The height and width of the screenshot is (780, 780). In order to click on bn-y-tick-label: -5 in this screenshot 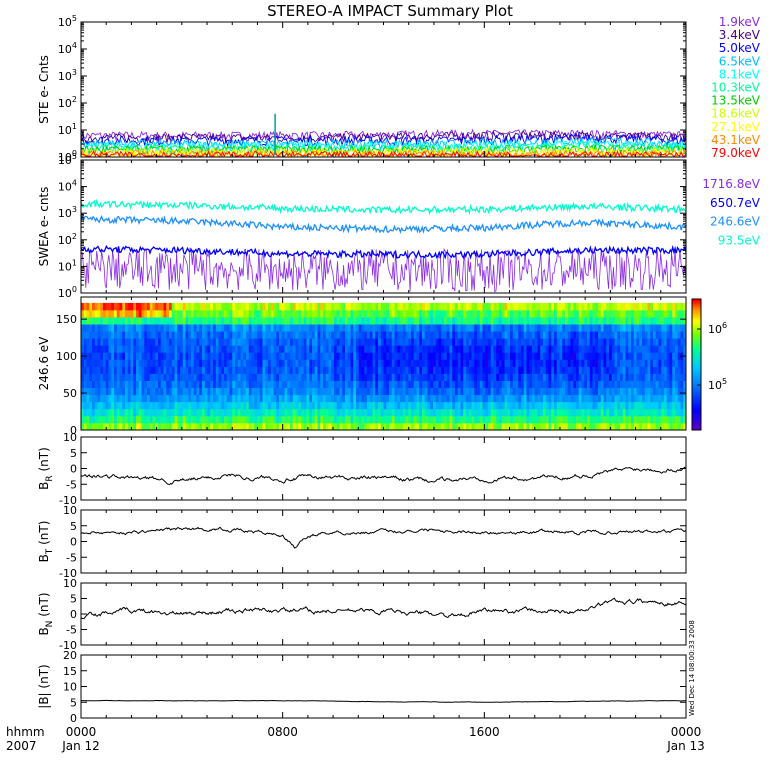, I will do `click(71, 630)`.